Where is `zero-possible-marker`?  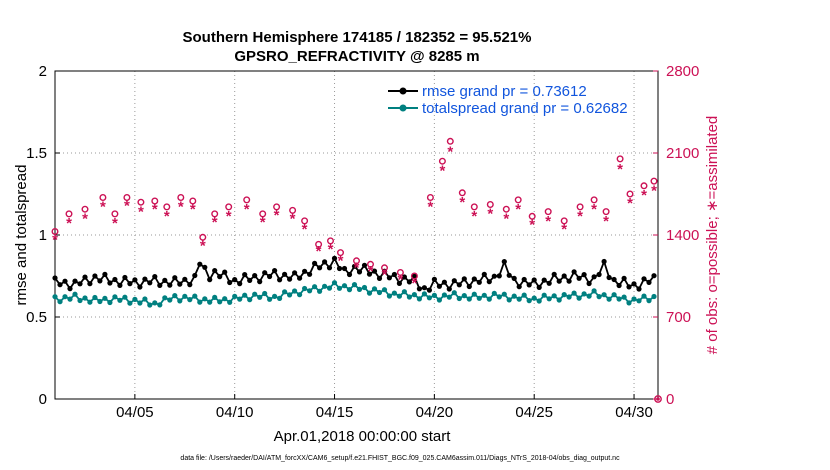 zero-possible-marker is located at coordinates (658, 399).